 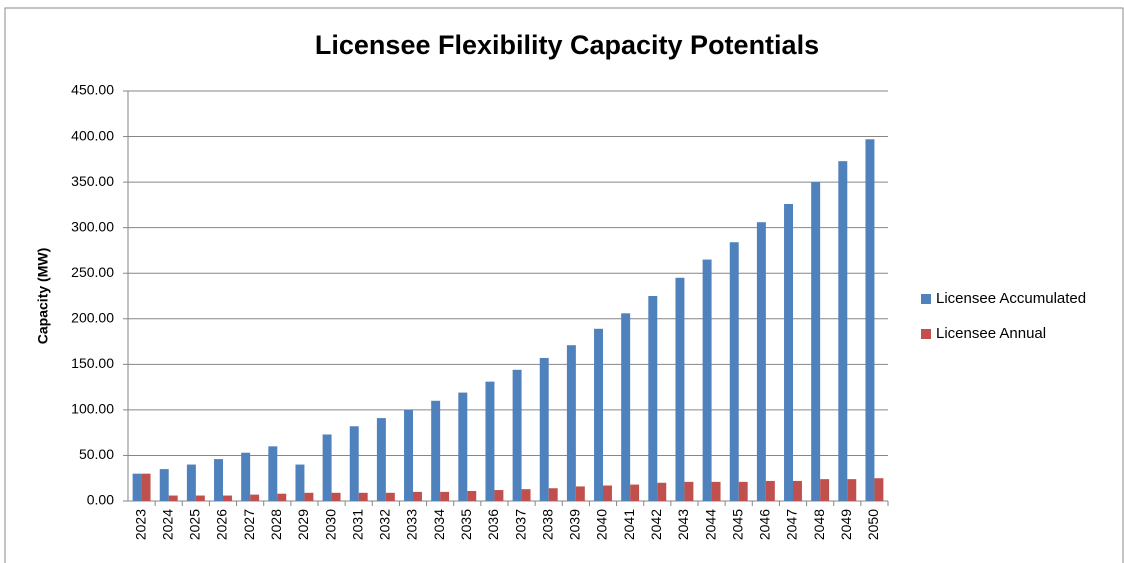 What do you see at coordinates (547, 524) in the screenshot?
I see `x-tick-label: 2038` at bounding box center [547, 524].